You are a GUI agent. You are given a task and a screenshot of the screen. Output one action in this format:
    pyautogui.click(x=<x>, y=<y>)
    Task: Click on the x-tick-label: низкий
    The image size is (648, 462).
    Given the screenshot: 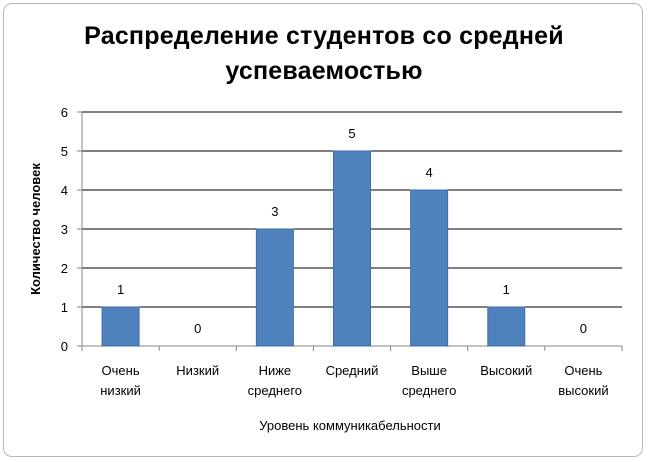 What is the action you would take?
    pyautogui.click(x=120, y=390)
    